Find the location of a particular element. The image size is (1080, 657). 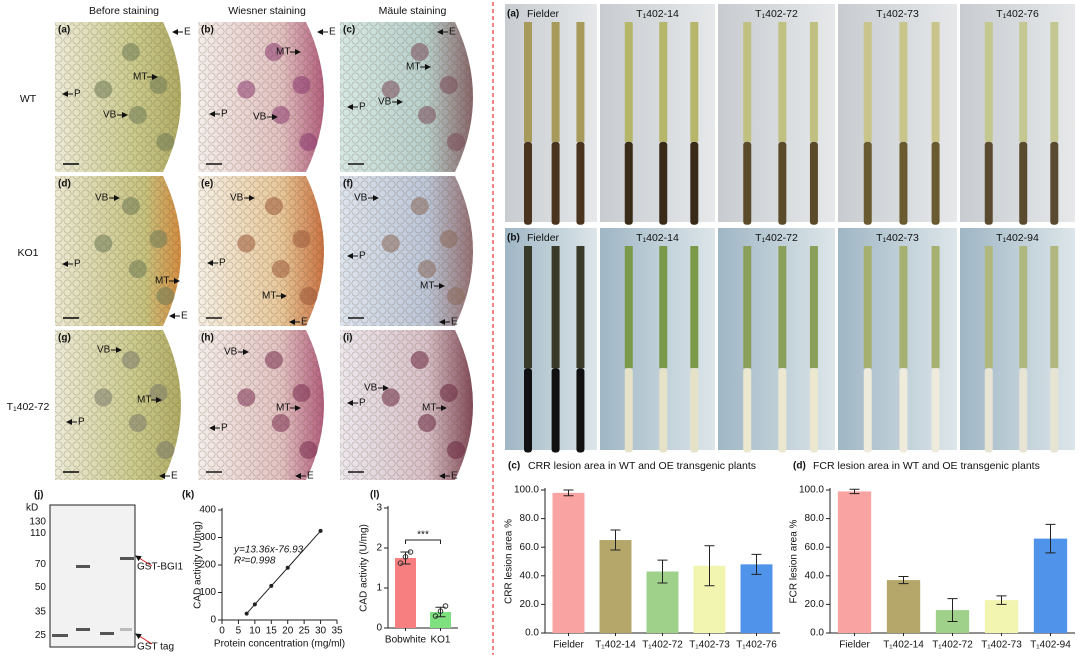

y-tick-label: 60.0 is located at coordinates (530, 547).